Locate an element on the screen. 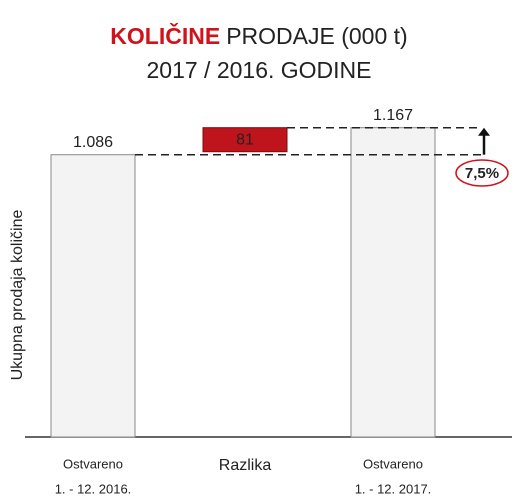 The image size is (518, 496). chart-title: KOLIČINE PRODAJE (000 t) is located at coordinates (258, 35).